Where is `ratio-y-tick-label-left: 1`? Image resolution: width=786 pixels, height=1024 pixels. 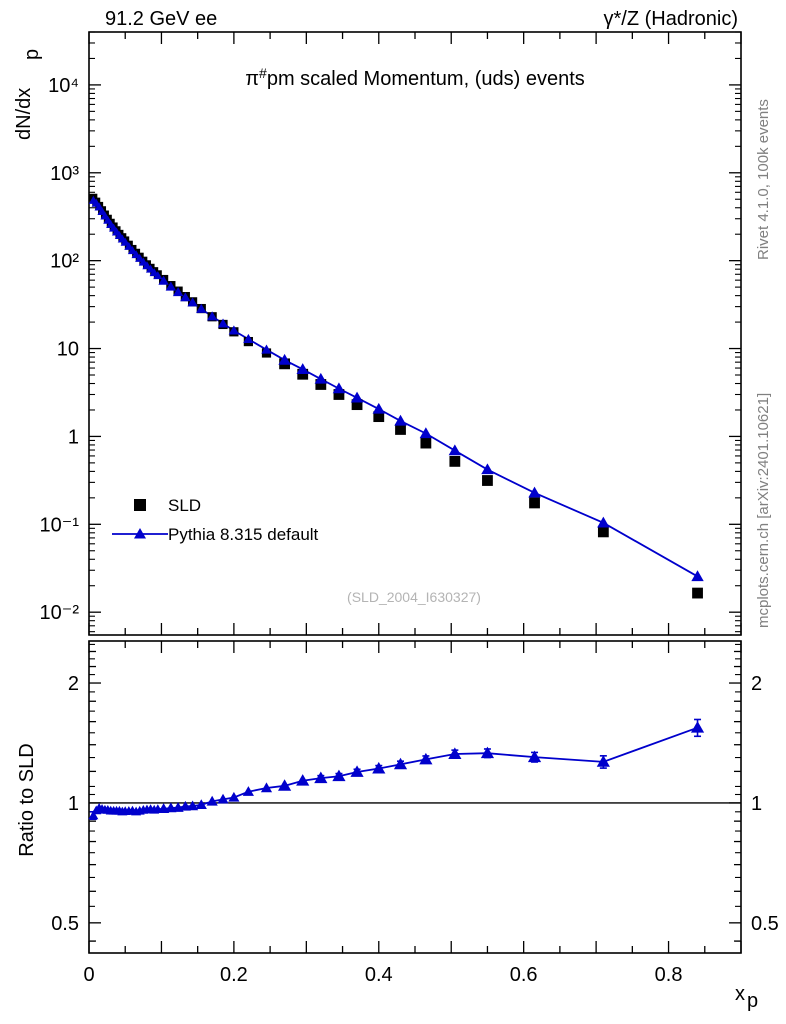
ratio-y-tick-label-left: 1 is located at coordinates (73, 804).